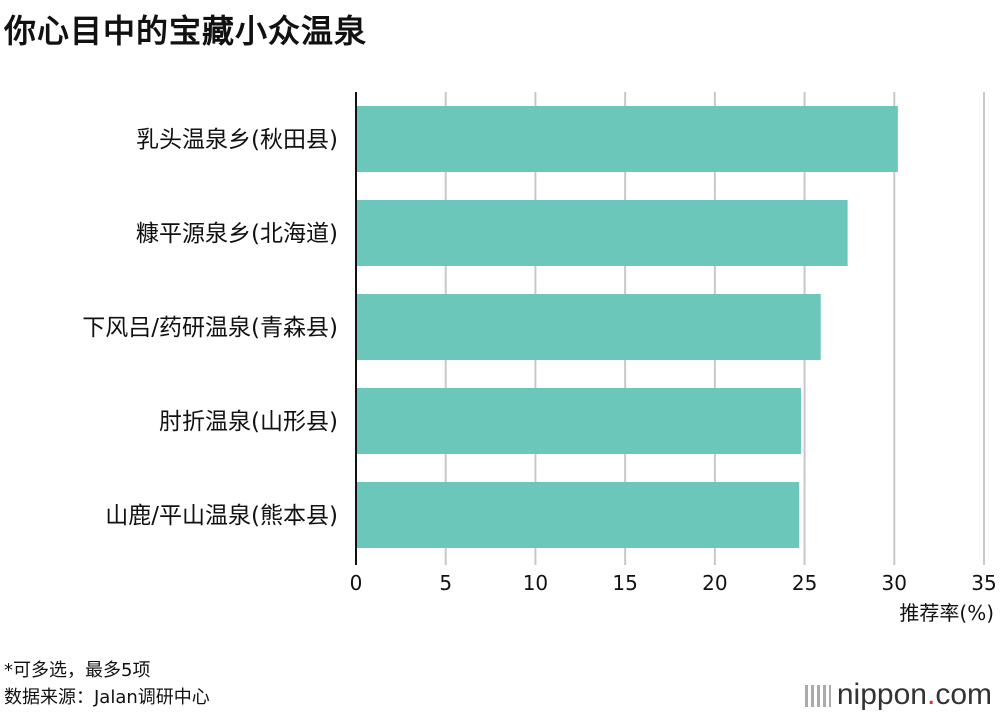  Describe the element at coordinates (946, 613) in the screenshot. I see `x-axis-label: 推荐率(%)` at that location.